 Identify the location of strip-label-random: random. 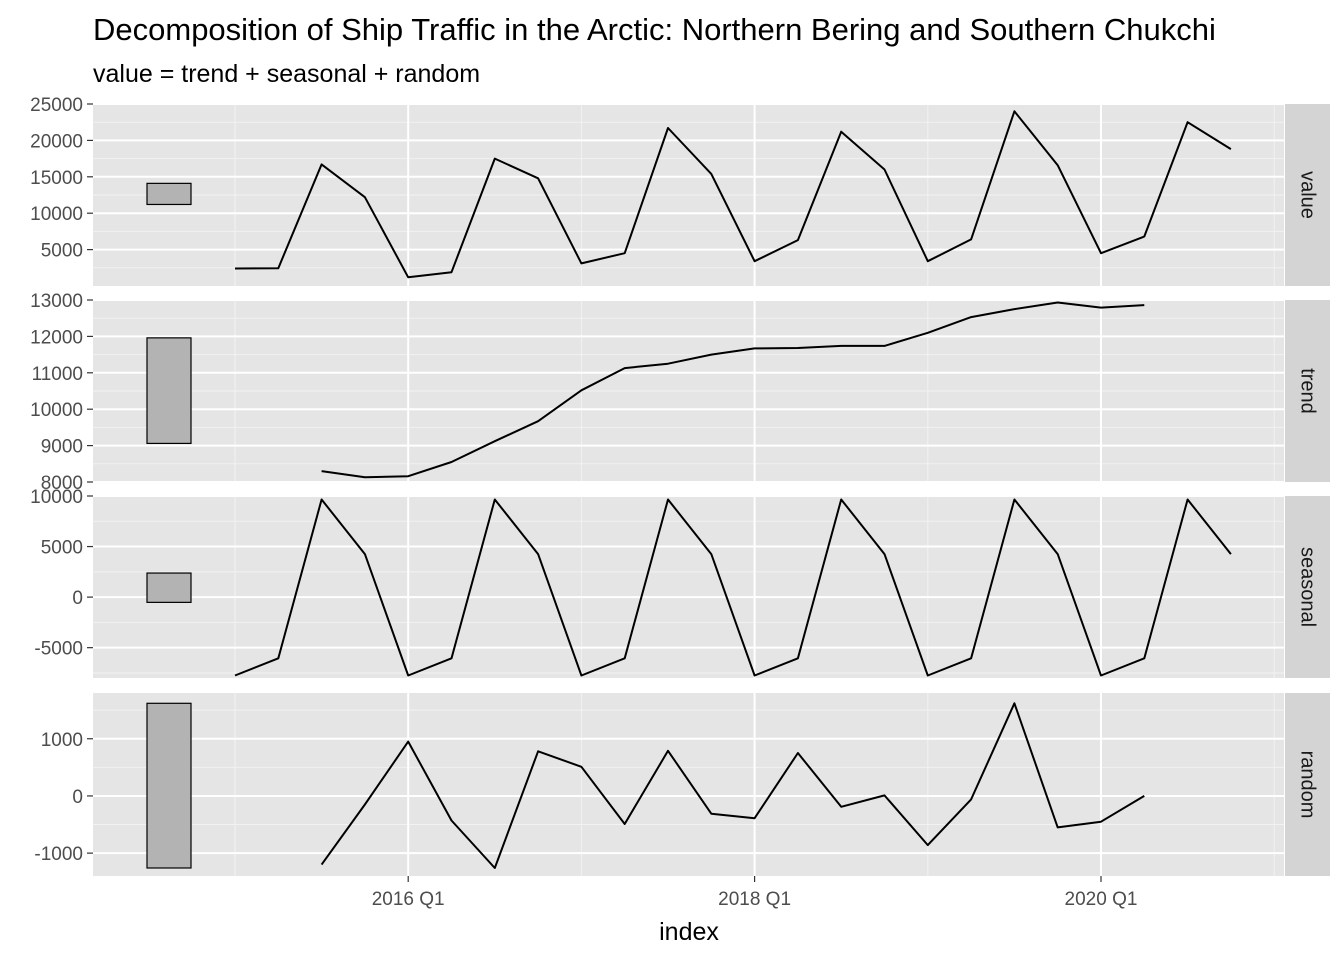
(1308, 785).